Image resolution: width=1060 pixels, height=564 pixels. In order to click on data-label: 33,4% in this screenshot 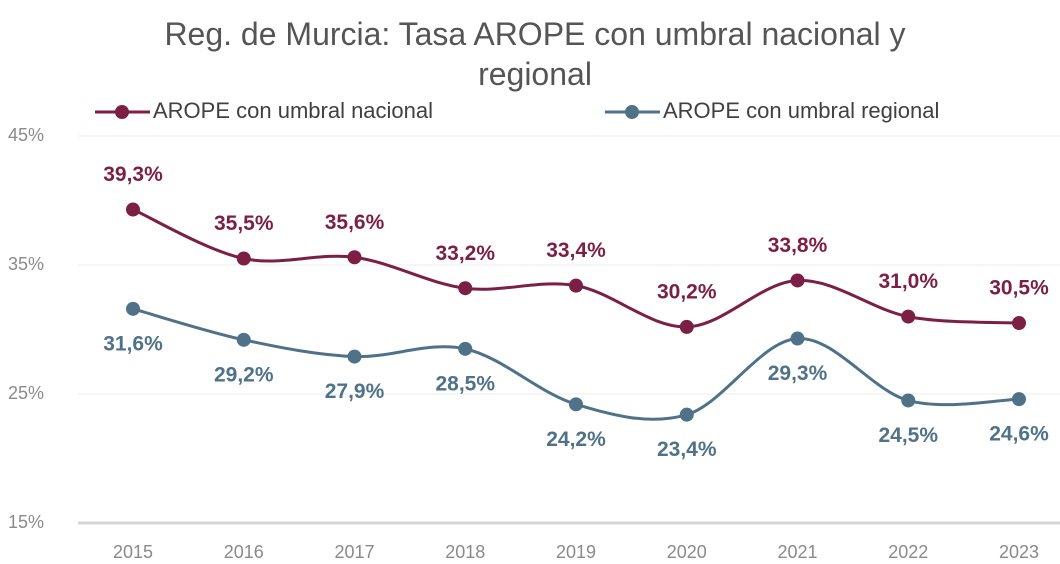, I will do `click(576, 250)`.